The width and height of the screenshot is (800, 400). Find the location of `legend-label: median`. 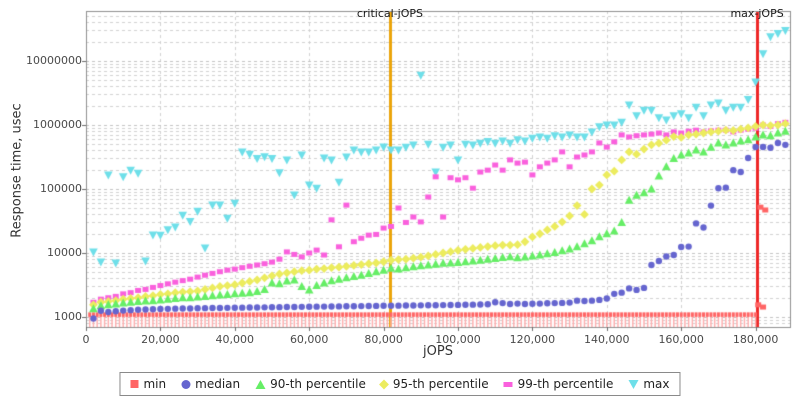

legend-label: median is located at coordinates (218, 384).